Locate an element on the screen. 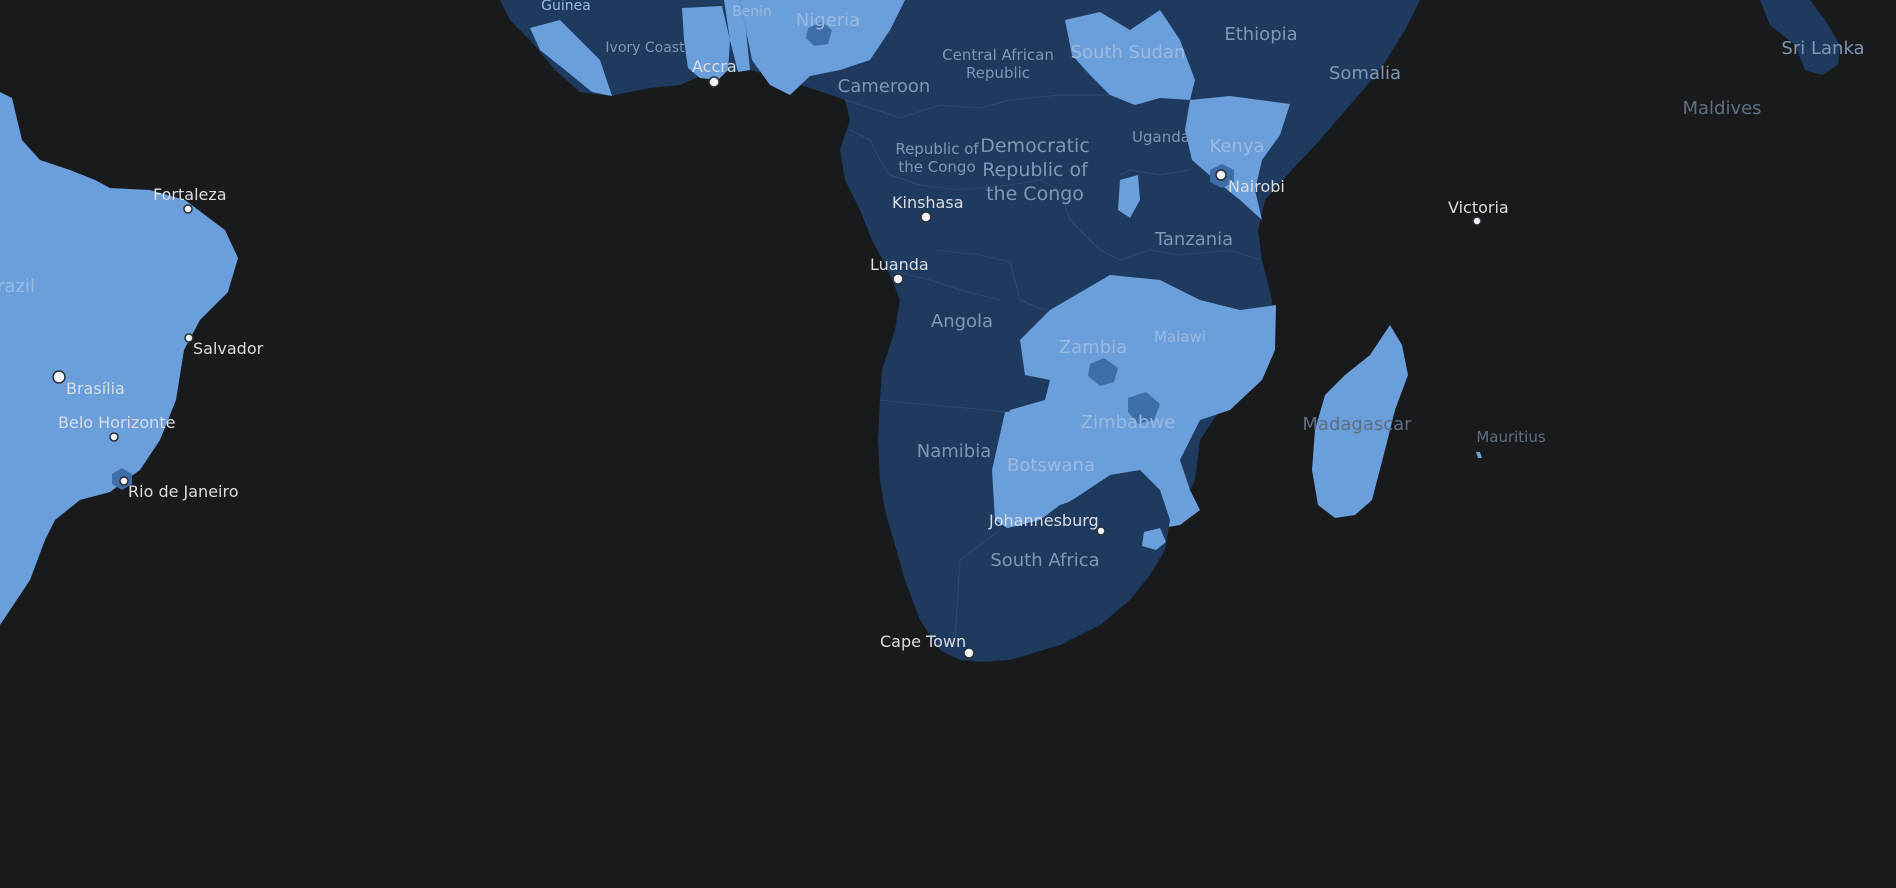 The height and width of the screenshot is (888, 1896). capital-ring-brasilia is located at coordinates (59, 377).